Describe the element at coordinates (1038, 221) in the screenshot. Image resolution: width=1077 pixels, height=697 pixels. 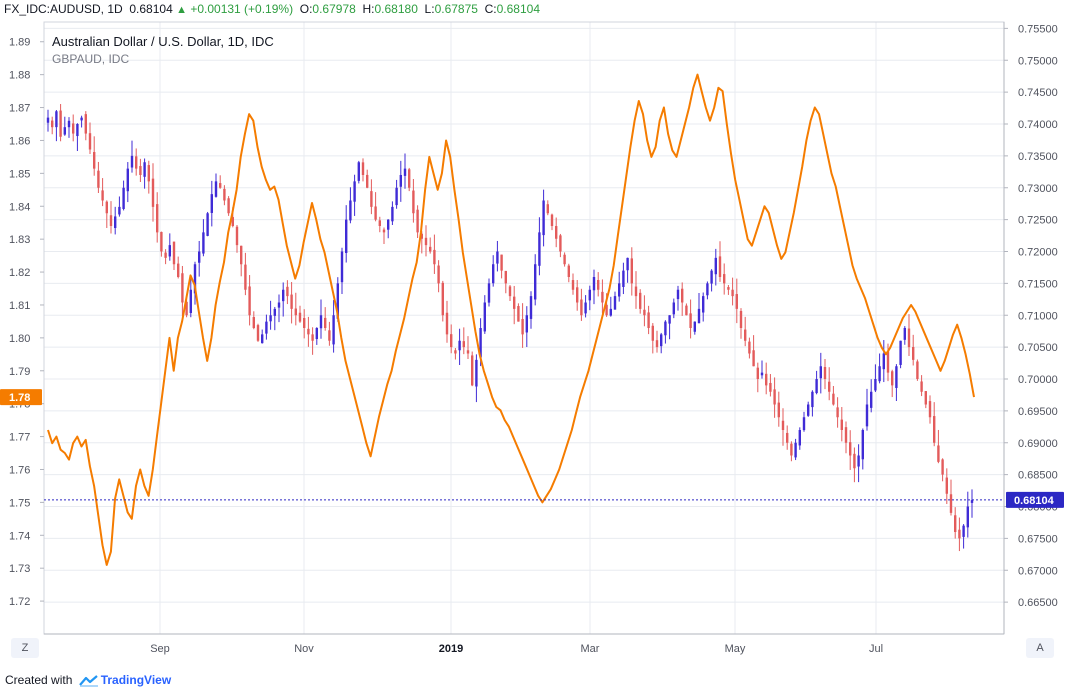
I see `right-tick-label: 0.72500` at that location.